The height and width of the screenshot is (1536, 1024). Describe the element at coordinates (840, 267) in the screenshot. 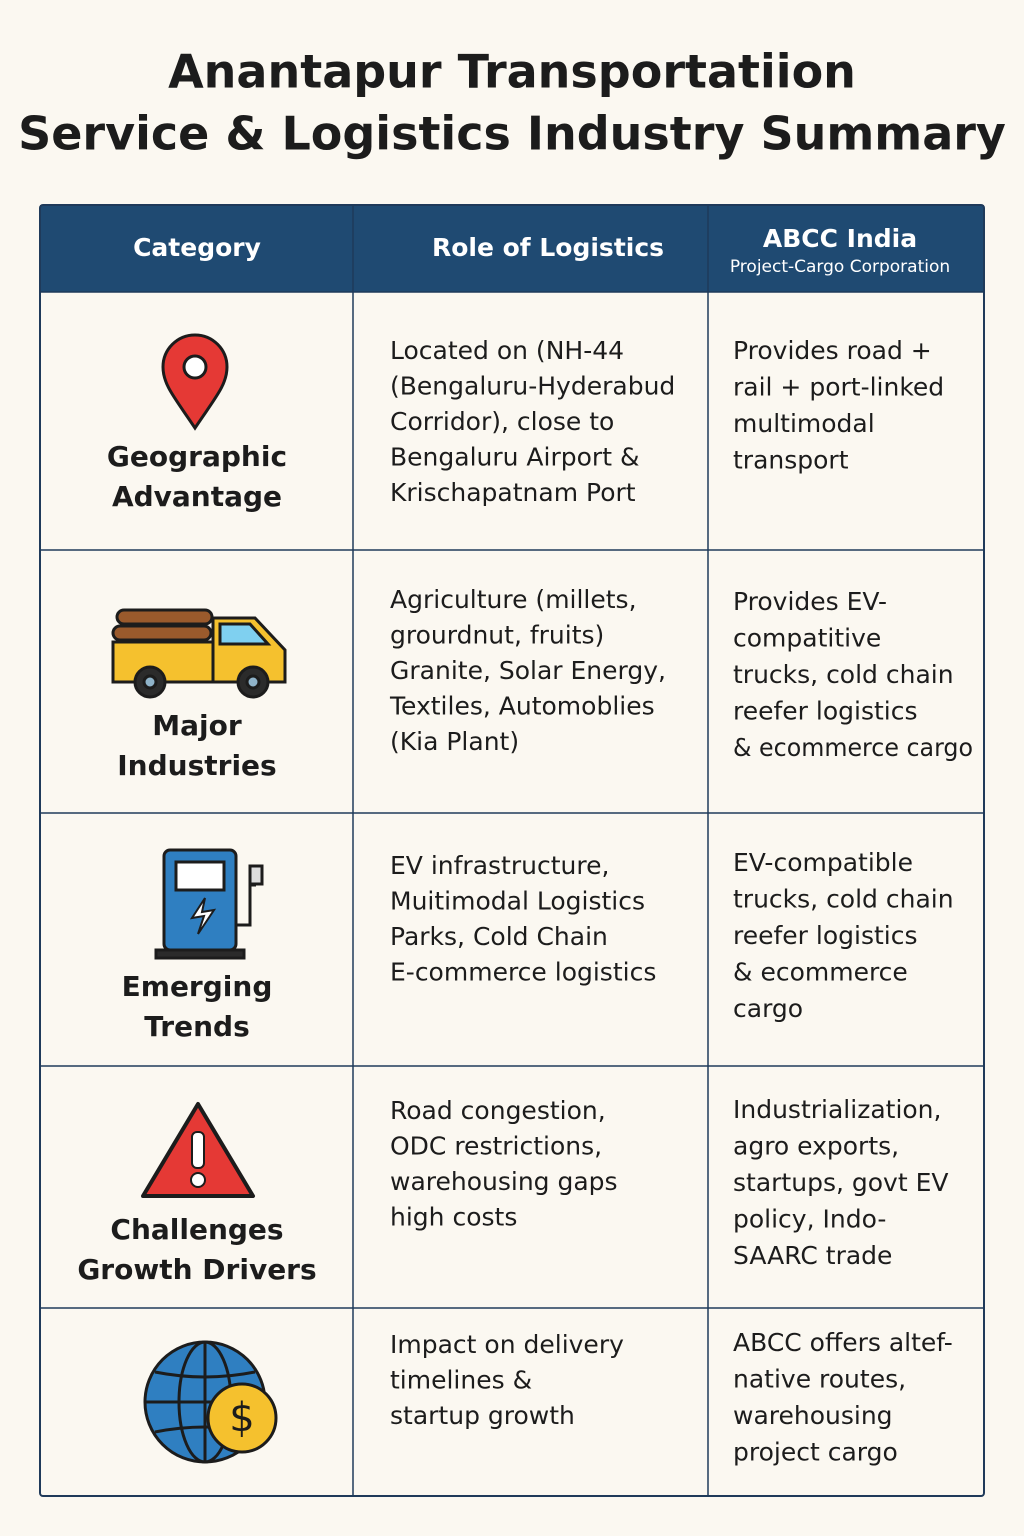

I see `column-subtitle: Project-Cargo Corporation` at that location.